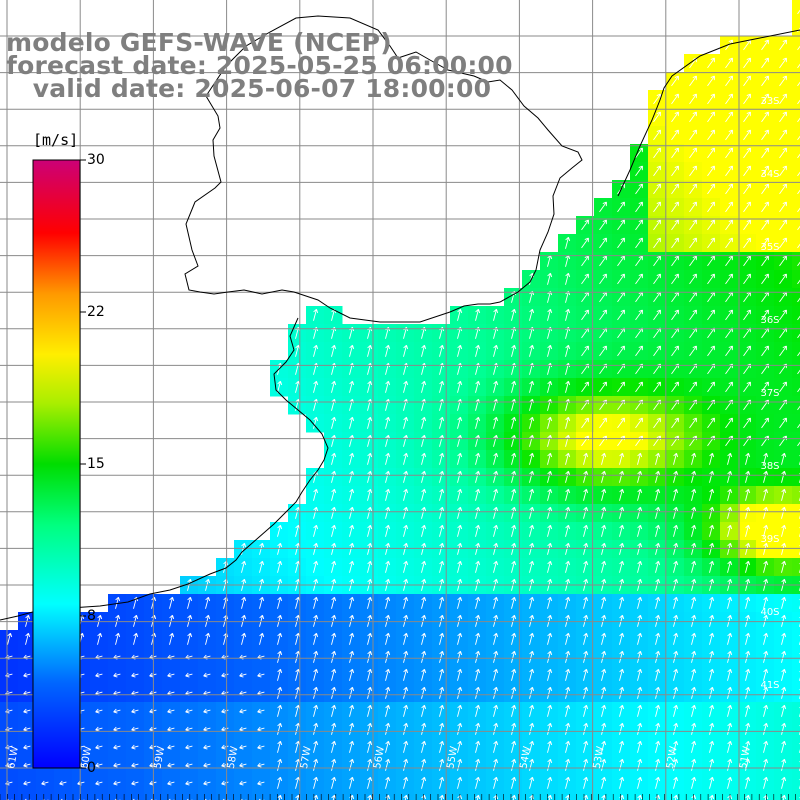 This screenshot has height=800, width=800. I want to click on longitude-labels: 61W 60W 59W 58W 57W 56W 55W 54W 53W 52W 51W, so click(379, 757).